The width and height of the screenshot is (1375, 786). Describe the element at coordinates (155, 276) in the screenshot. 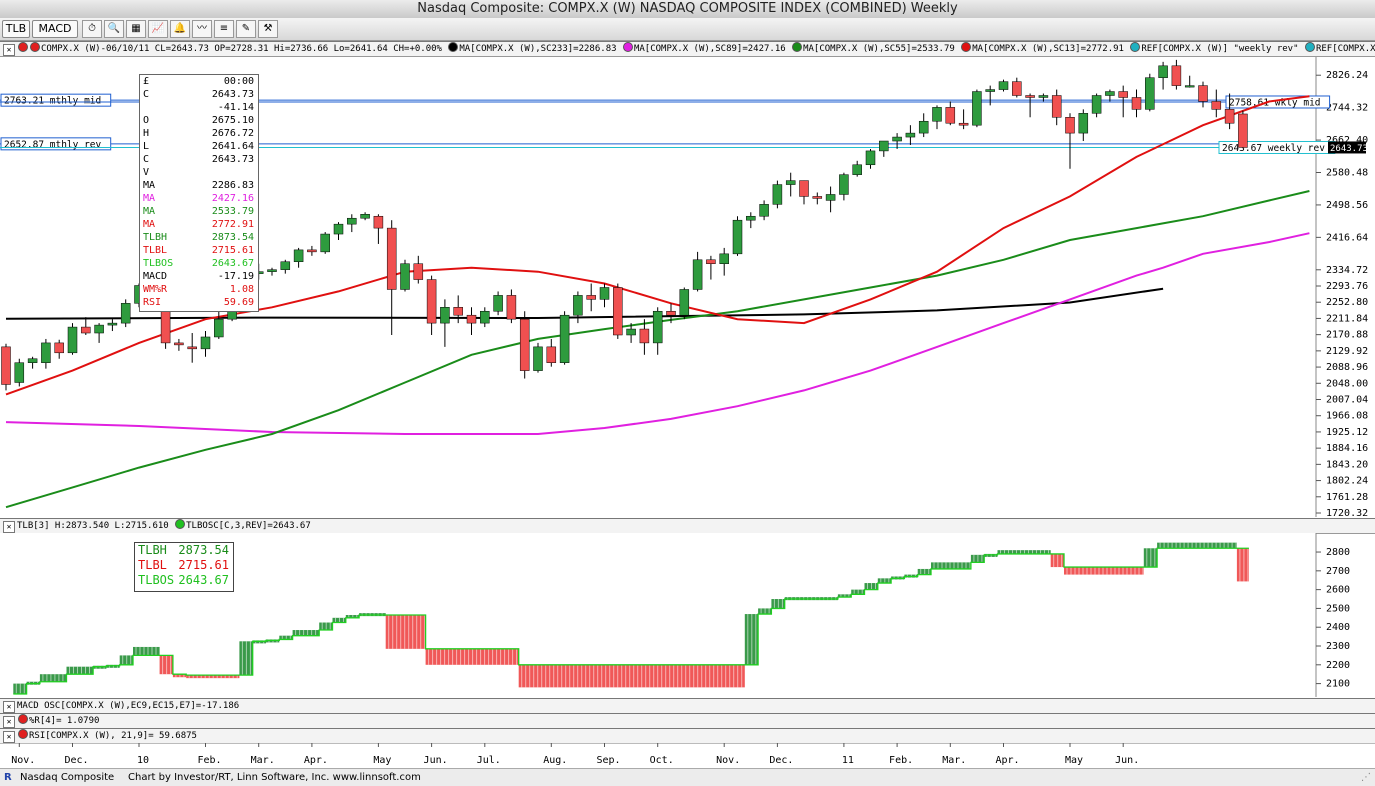

I see `databox-key: MACD` at that location.